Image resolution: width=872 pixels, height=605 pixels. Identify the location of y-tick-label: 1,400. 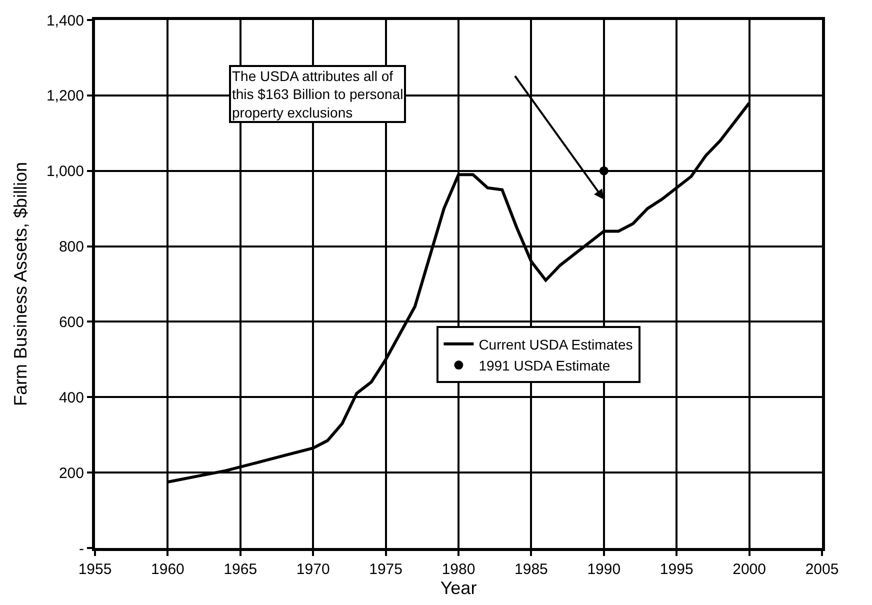
(65, 21).